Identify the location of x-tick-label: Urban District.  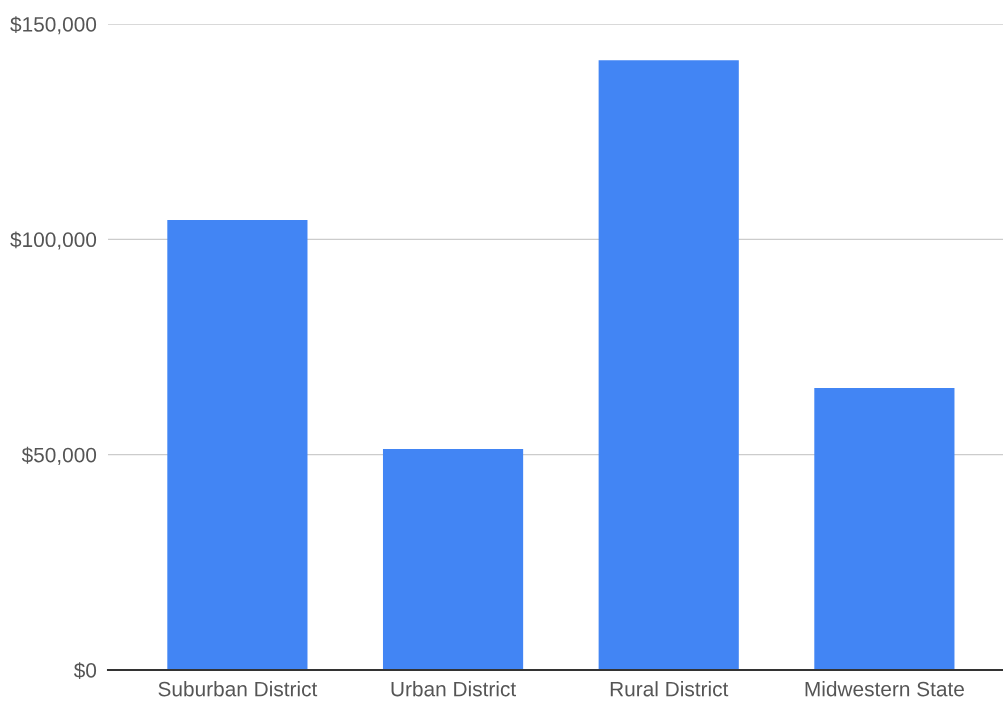
(453, 689).